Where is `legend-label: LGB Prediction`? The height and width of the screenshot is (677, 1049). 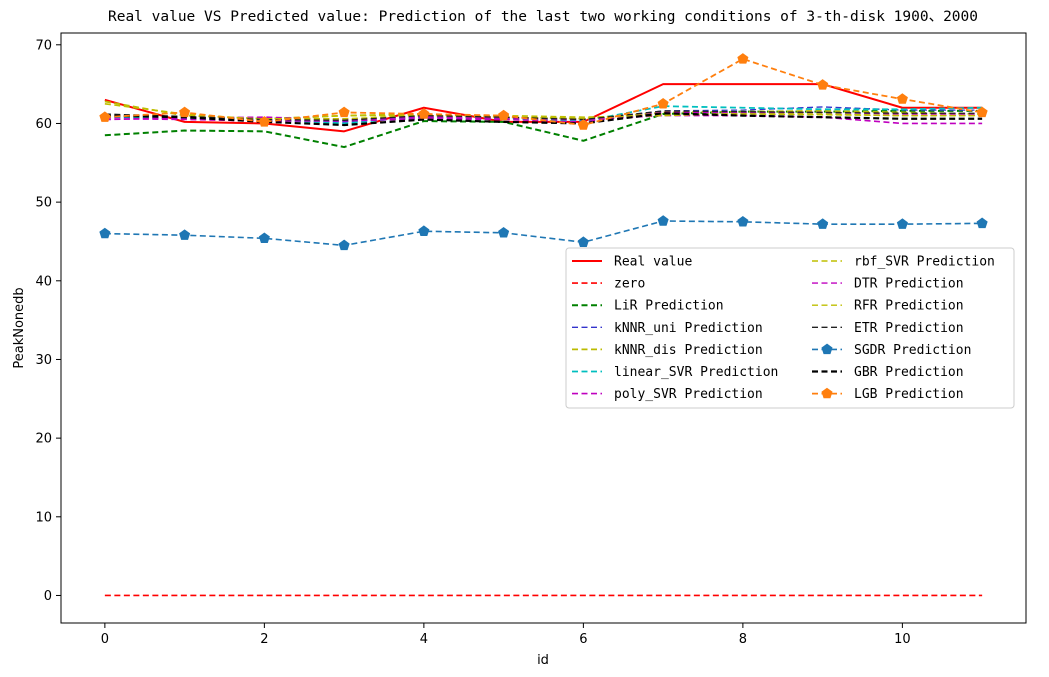
legend-label: LGB Prediction is located at coordinates (909, 394).